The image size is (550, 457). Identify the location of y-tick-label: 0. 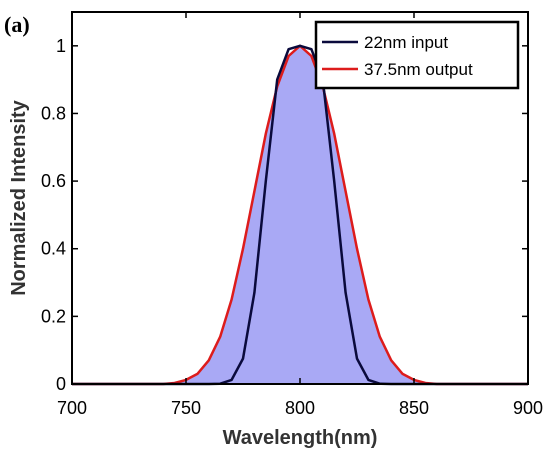
(61, 384).